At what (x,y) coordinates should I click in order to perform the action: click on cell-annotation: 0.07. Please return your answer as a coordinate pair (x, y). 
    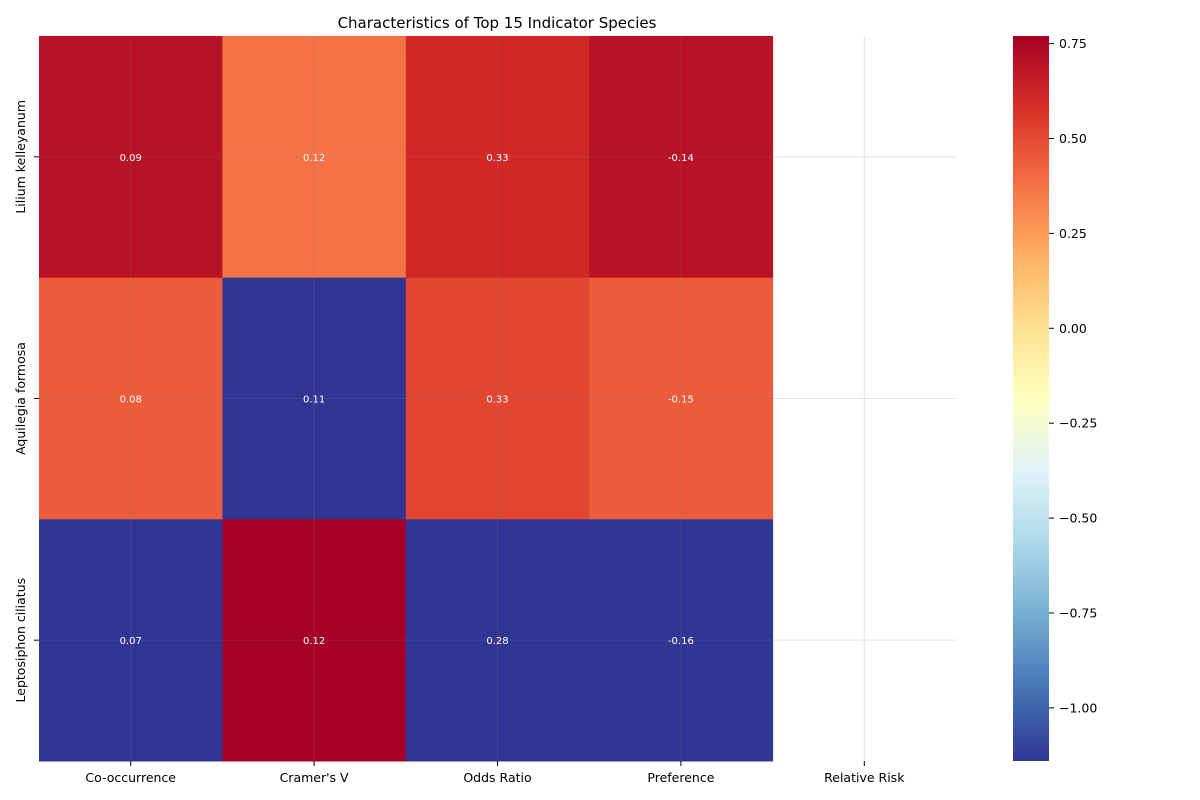
    Looking at the image, I should click on (131, 641).